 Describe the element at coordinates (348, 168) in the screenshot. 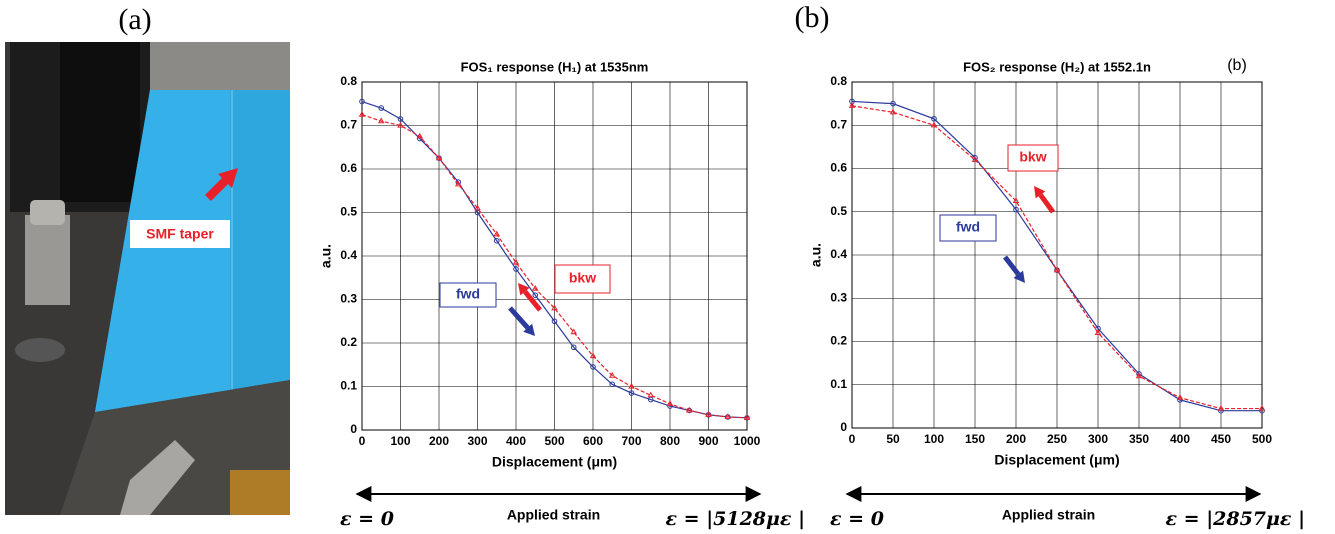

I see `y-tick-label: 0.6` at that location.